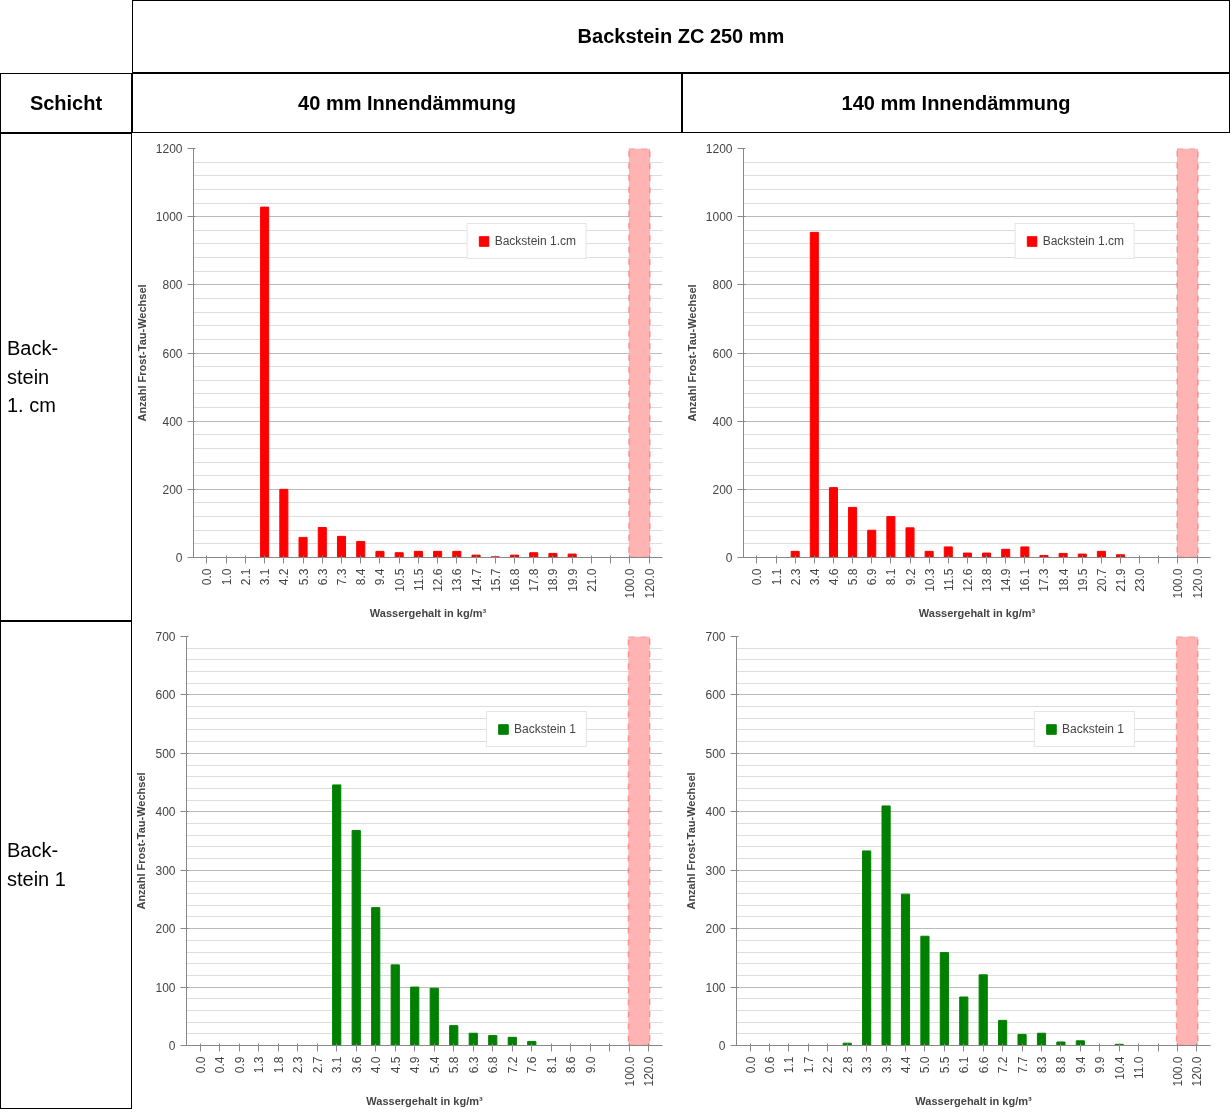  What do you see at coordinates (245, 577) in the screenshot?
I see `x-tick-label: 2.1` at bounding box center [245, 577].